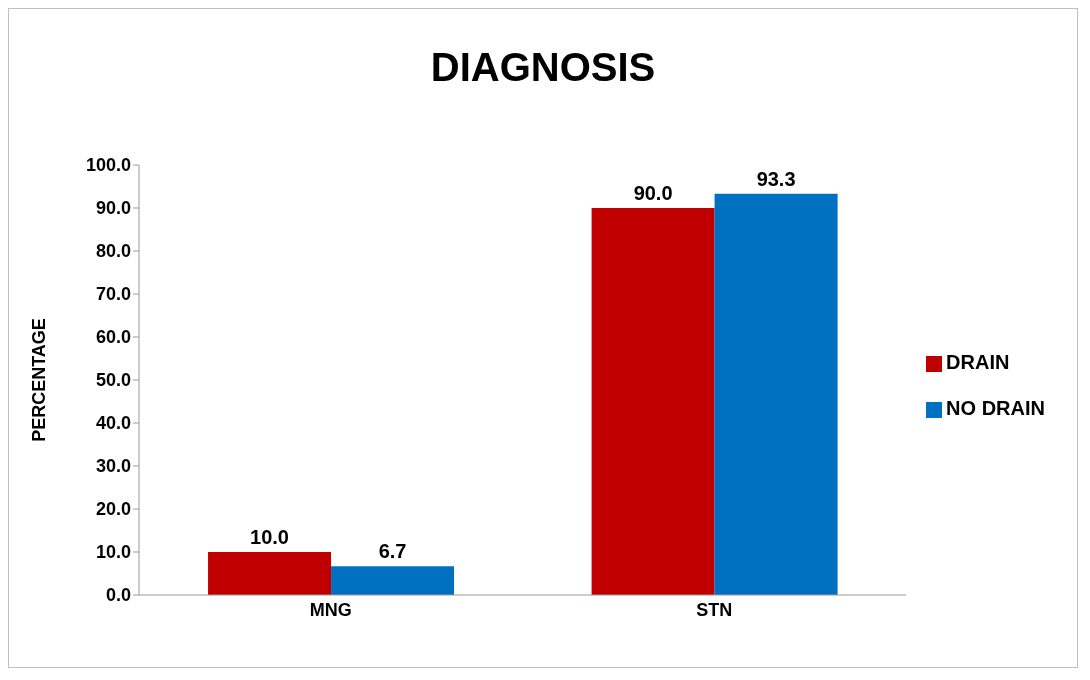 The image size is (1090, 680). What do you see at coordinates (113, 552) in the screenshot?
I see `y-tick-label: 10.0` at bounding box center [113, 552].